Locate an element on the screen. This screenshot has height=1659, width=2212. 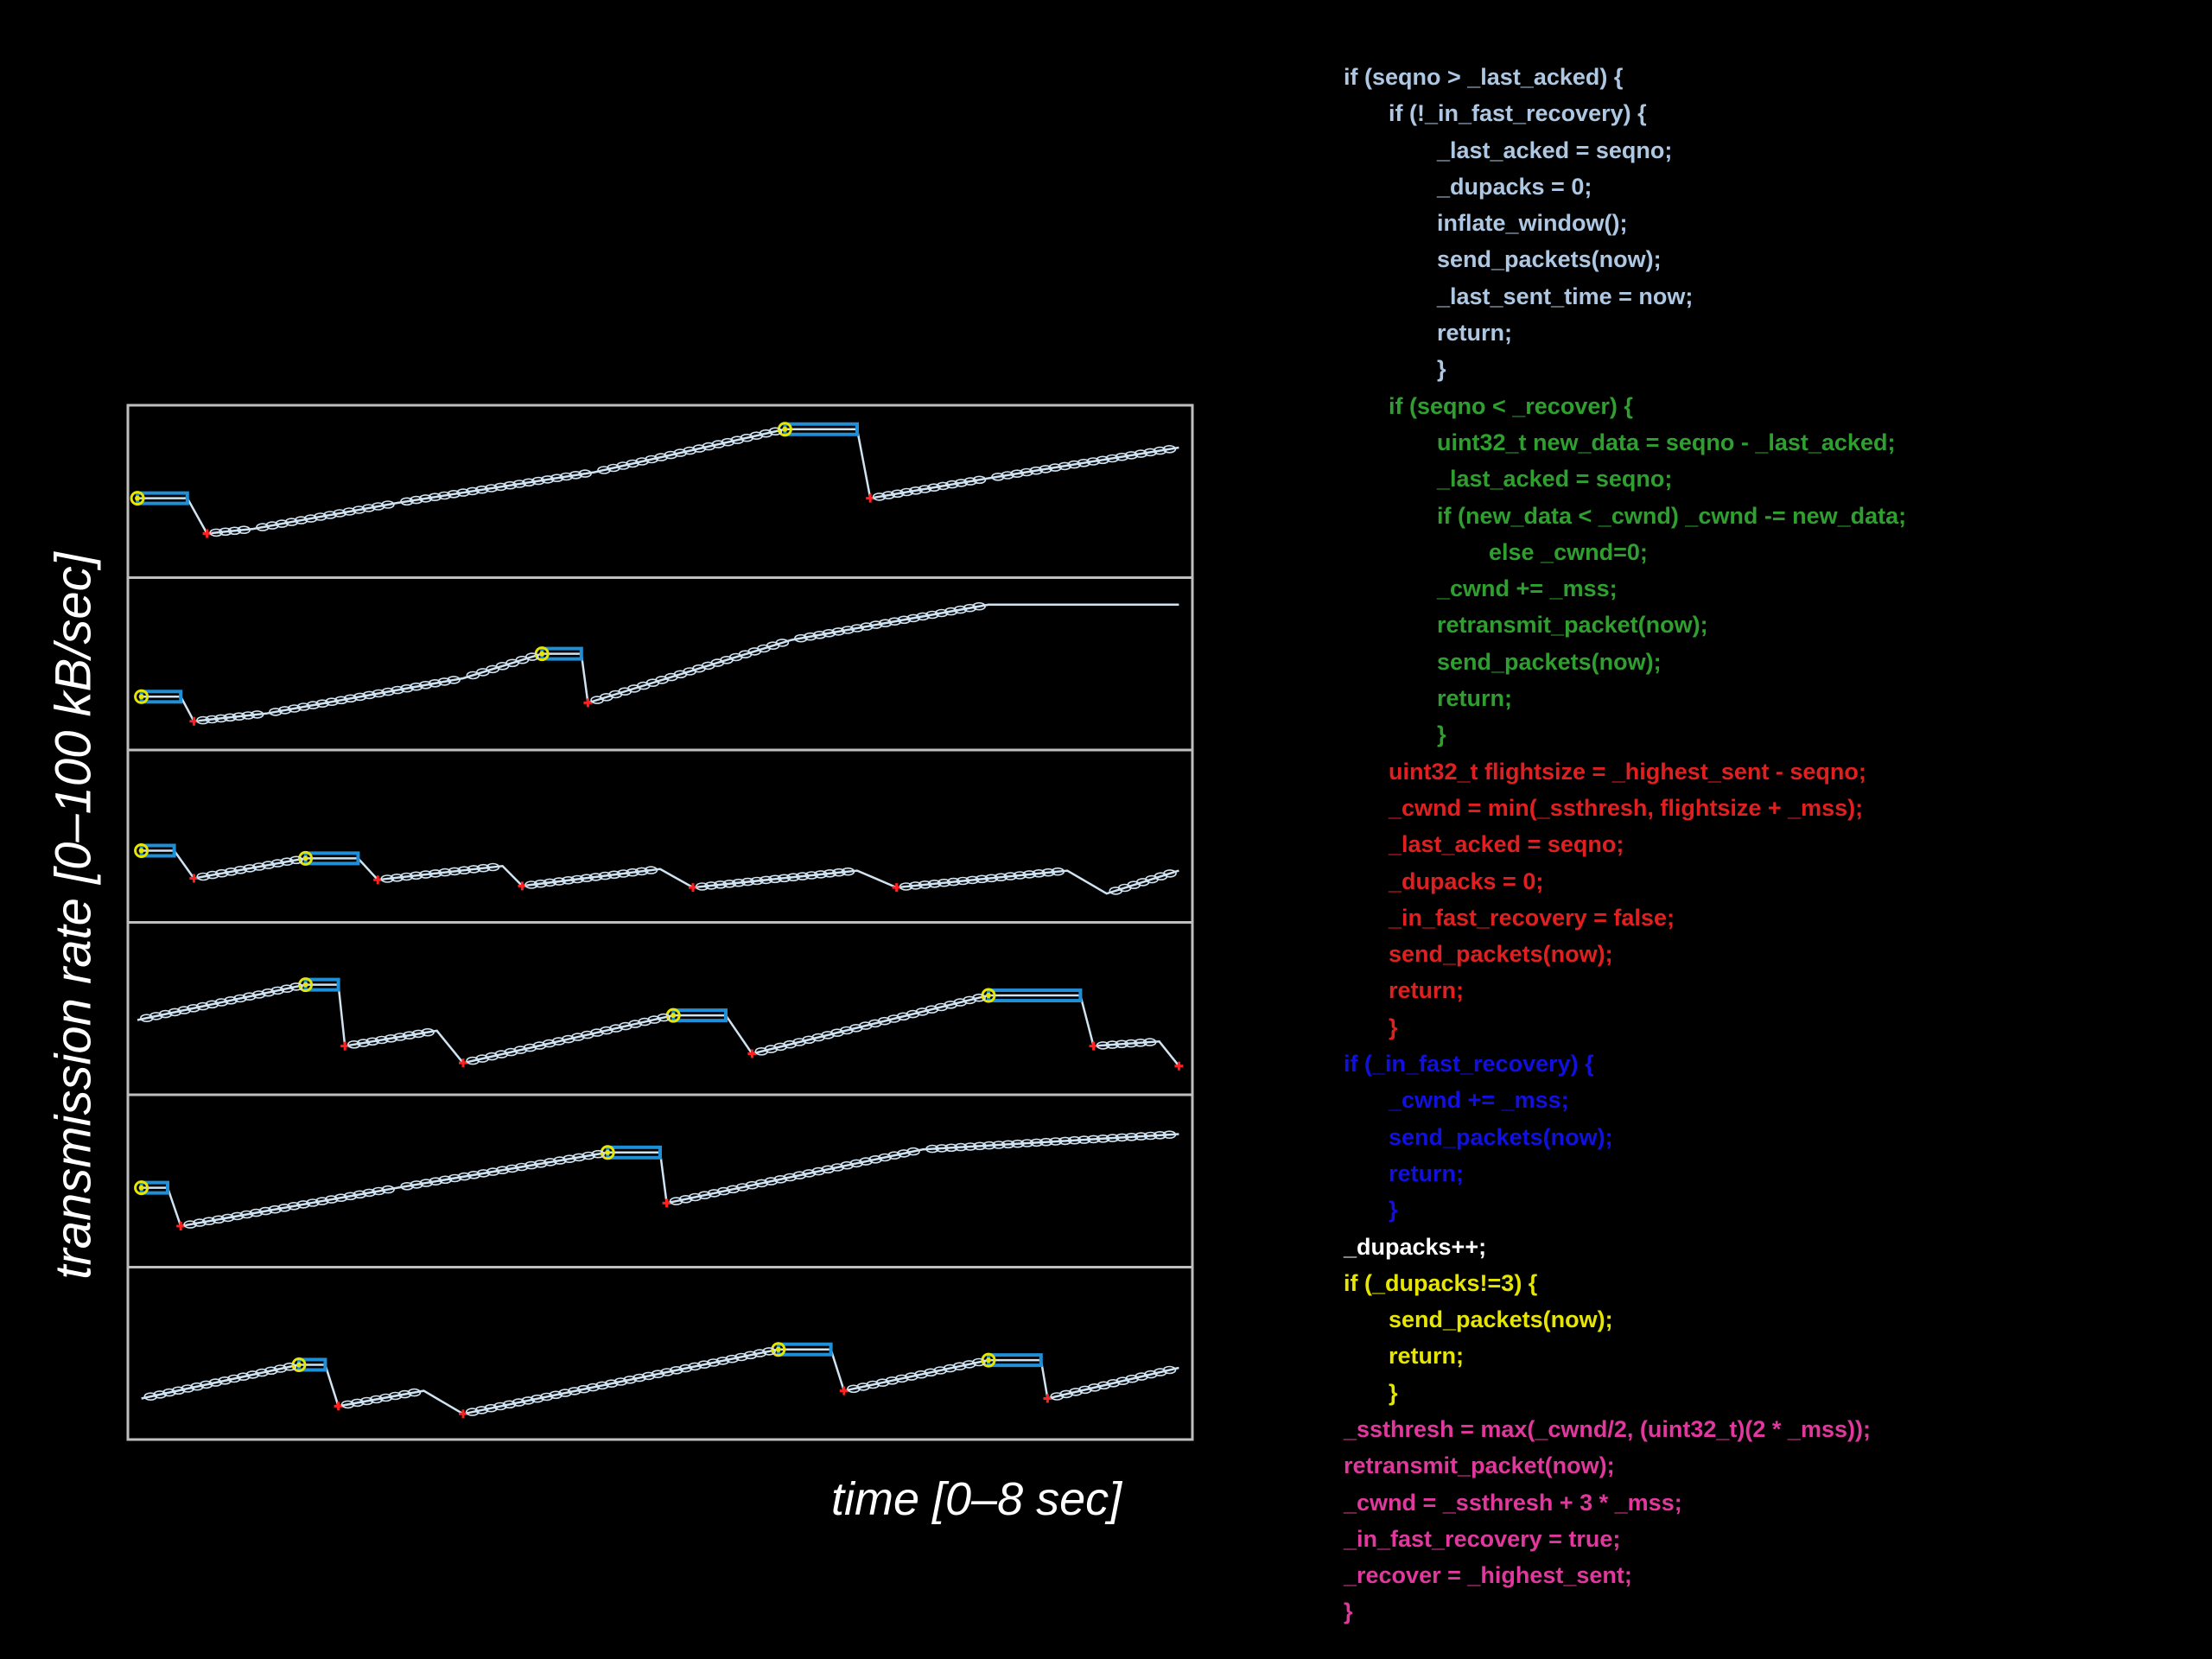
code-line: _recover = _highest_sent; is located at coordinates (1488, 1575).